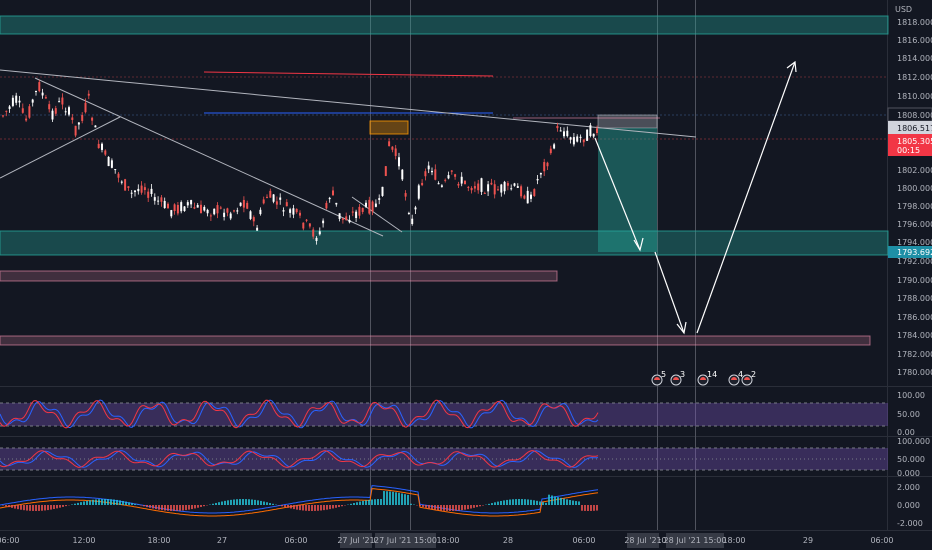 Image resolution: width=932 pixels, height=550 pixels. Describe the element at coordinates (677, 378) in the screenshot. I see `earnings-icon: 3` at that location.